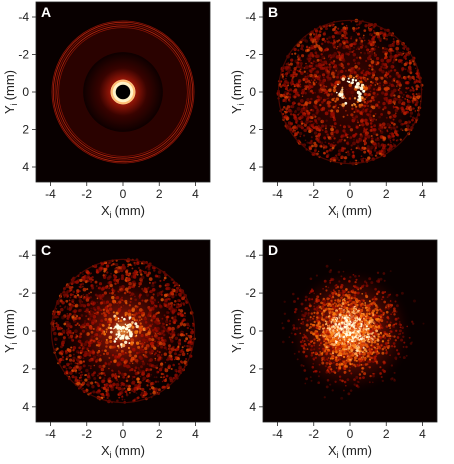 The image size is (454, 464). I want to click on x-tick-label: 2, so click(159, 194).